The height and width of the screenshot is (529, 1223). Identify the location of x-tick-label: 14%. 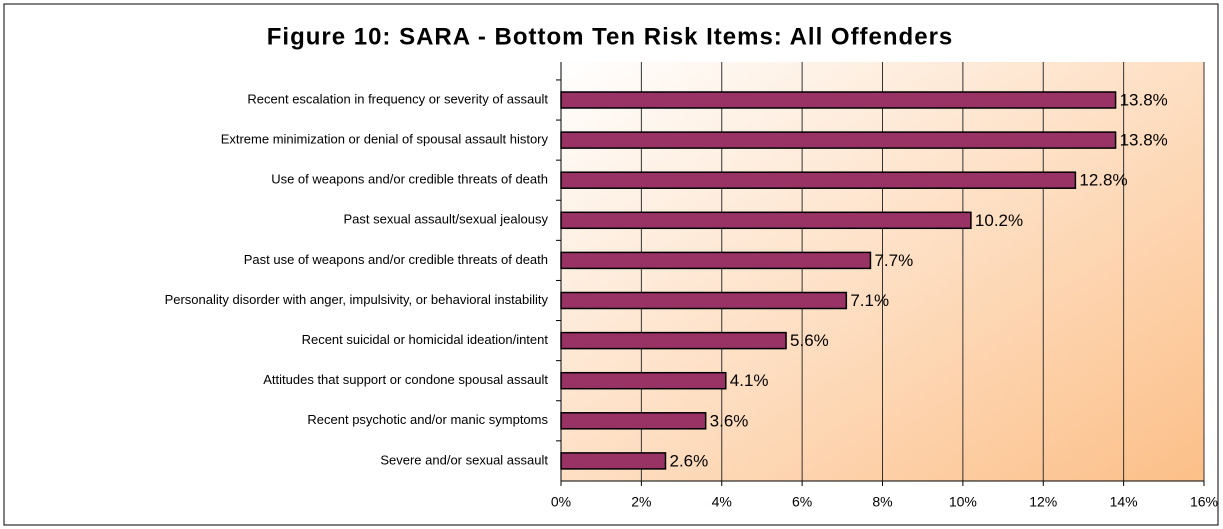
(1124, 502).